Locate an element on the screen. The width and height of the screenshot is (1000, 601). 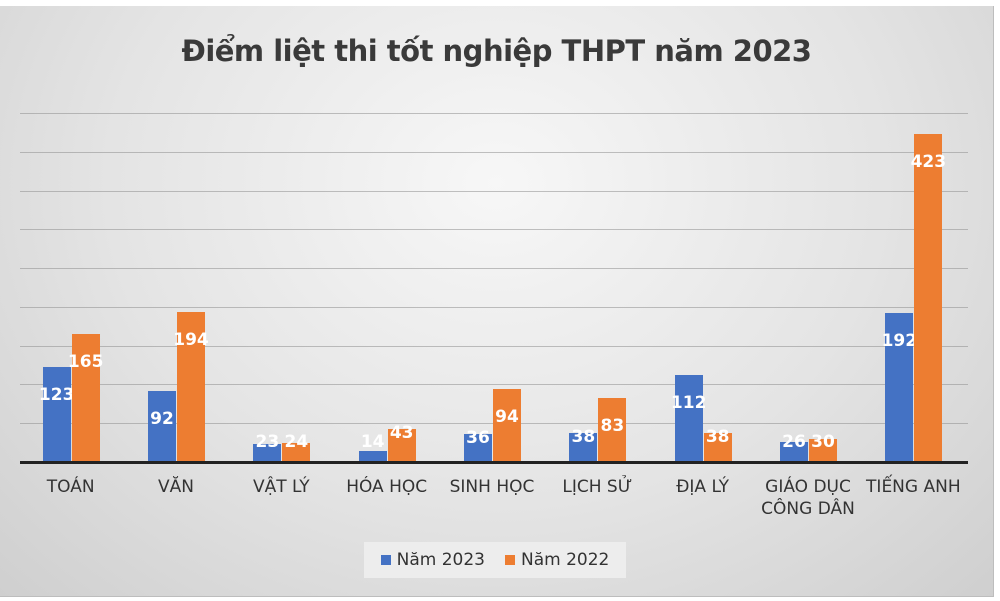
legend-label-2022: Năm 2022 is located at coordinates (565, 560).